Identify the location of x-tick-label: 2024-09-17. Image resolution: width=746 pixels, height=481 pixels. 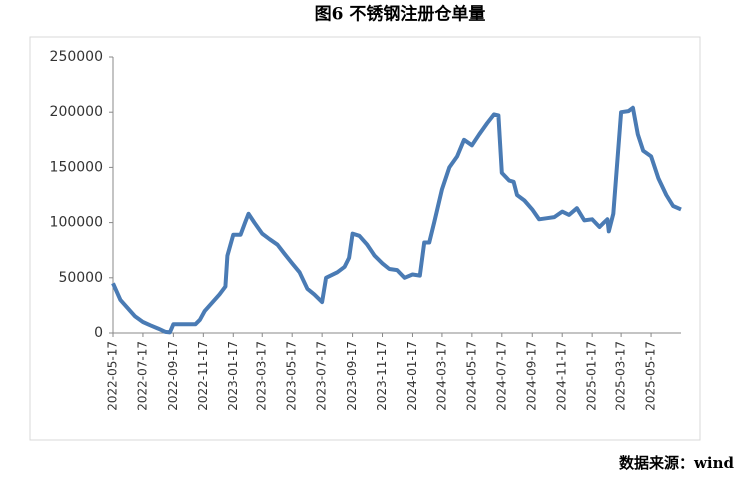
(532, 376).